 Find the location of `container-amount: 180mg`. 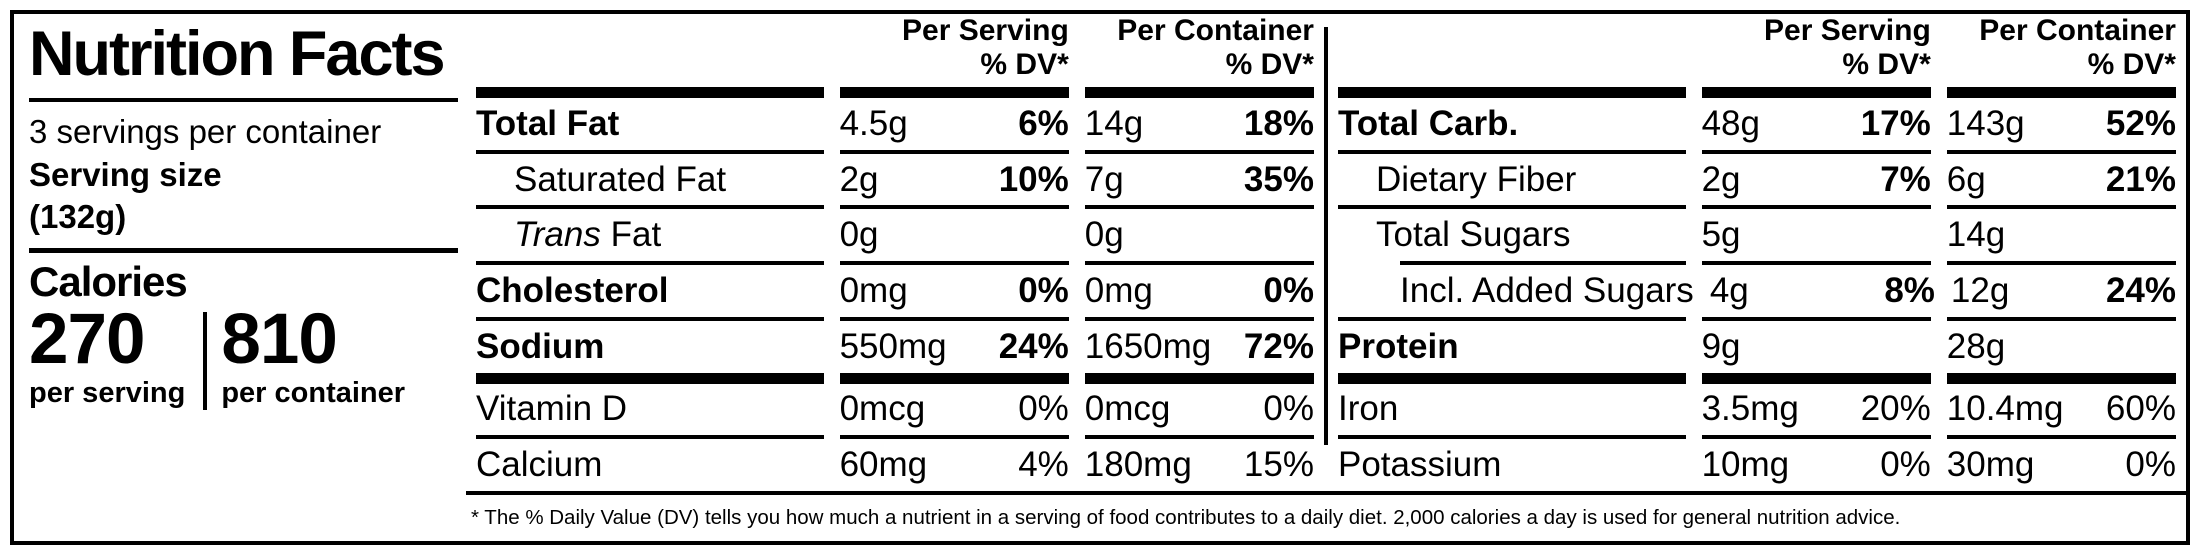

container-amount: 180mg is located at coordinates (1138, 465).